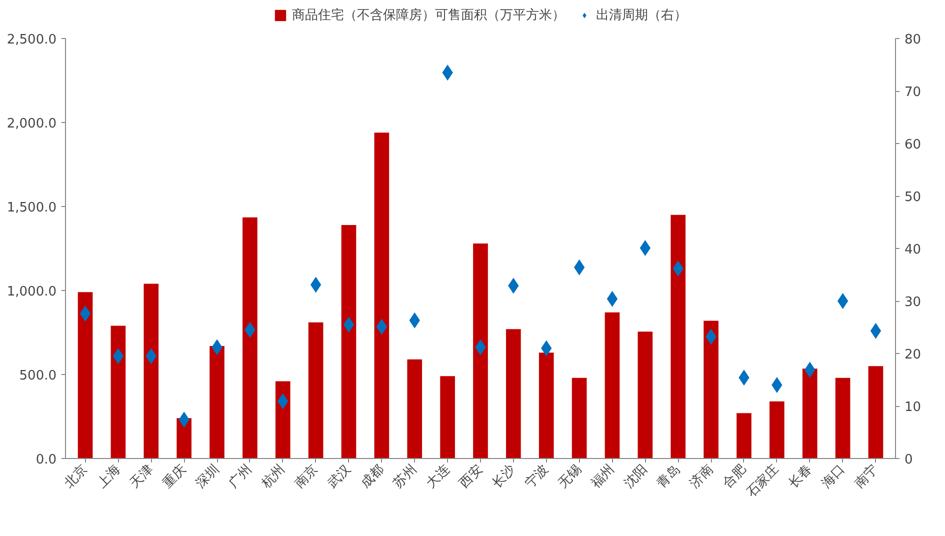 The width and height of the screenshot is (945, 536). What do you see at coordinates (307, 477) in the screenshot?
I see `x-tick-label: 南京` at bounding box center [307, 477].